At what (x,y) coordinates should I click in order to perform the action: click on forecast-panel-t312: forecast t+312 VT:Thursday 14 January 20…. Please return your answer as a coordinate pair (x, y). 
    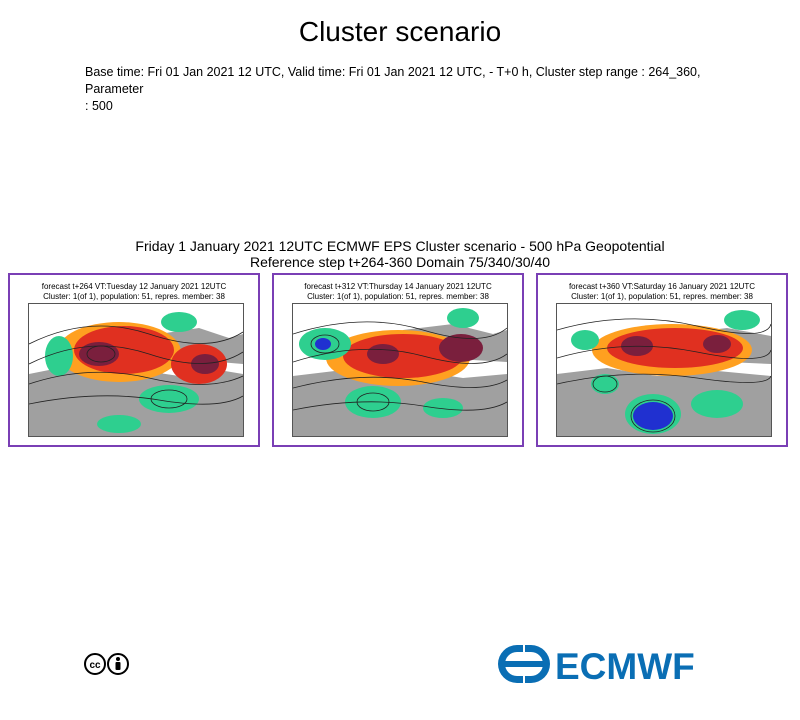
    Looking at the image, I should click on (398, 360).